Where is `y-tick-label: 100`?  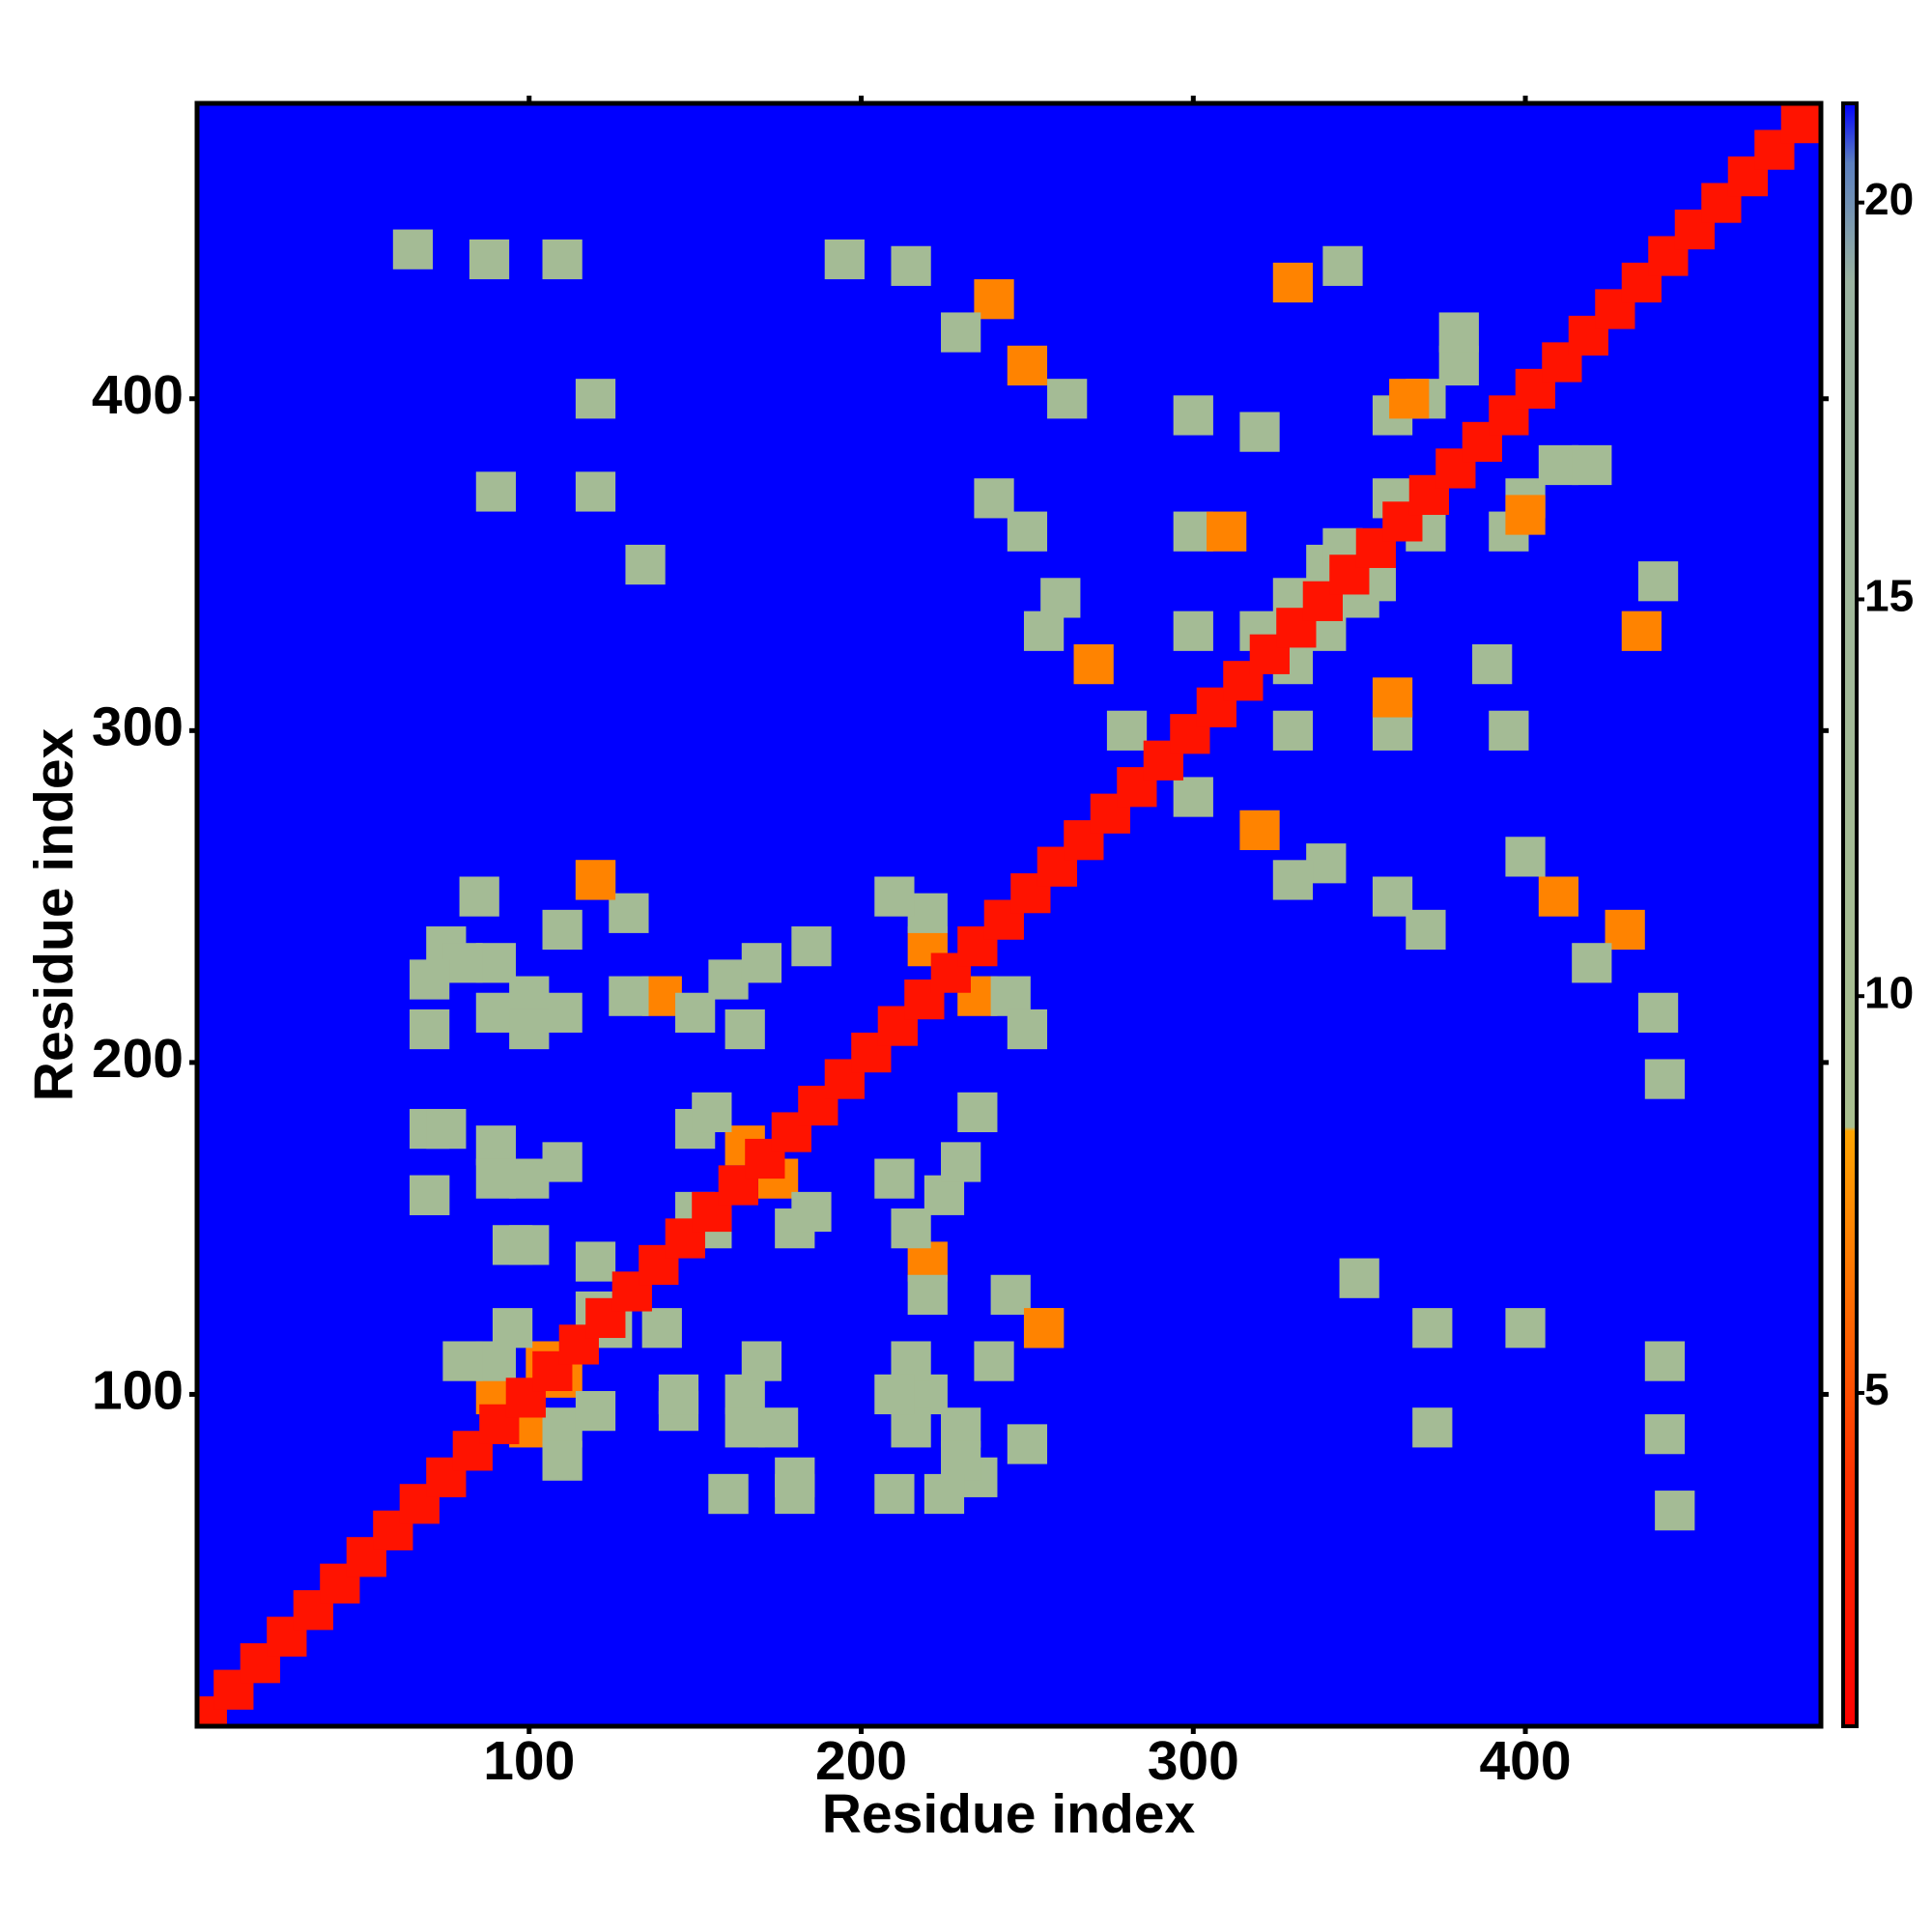
y-tick-label: 100 is located at coordinates (138, 1391).